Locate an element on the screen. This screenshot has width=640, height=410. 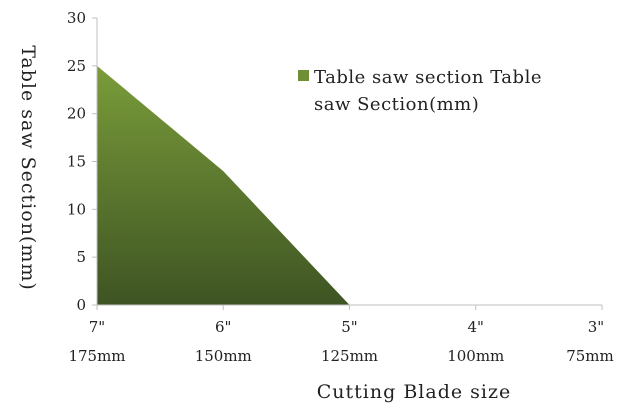
x-tick-label-inch: 5" is located at coordinates (349, 327).